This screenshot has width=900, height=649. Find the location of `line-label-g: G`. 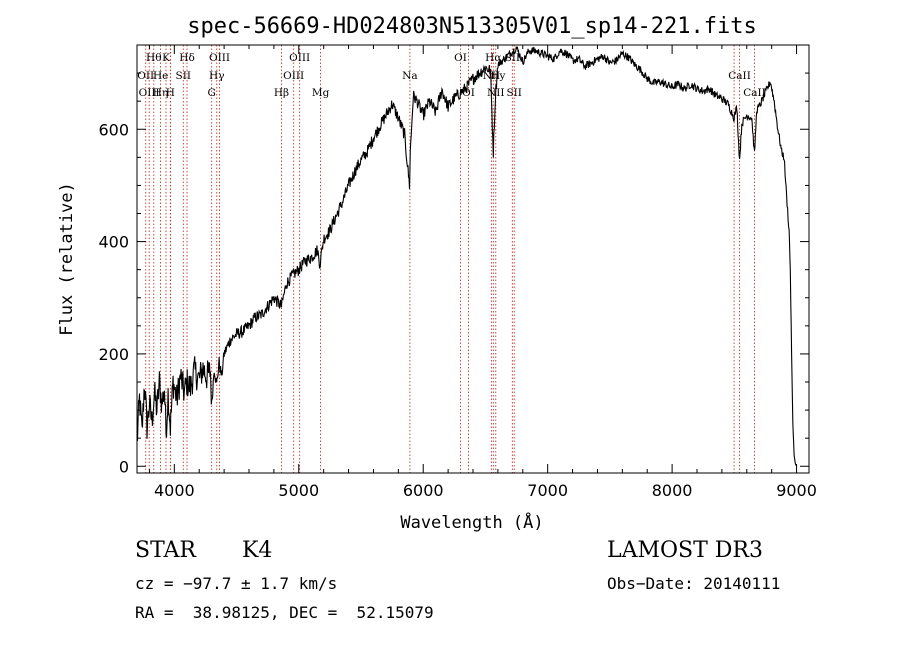

line-label-g: G is located at coordinates (211, 93).